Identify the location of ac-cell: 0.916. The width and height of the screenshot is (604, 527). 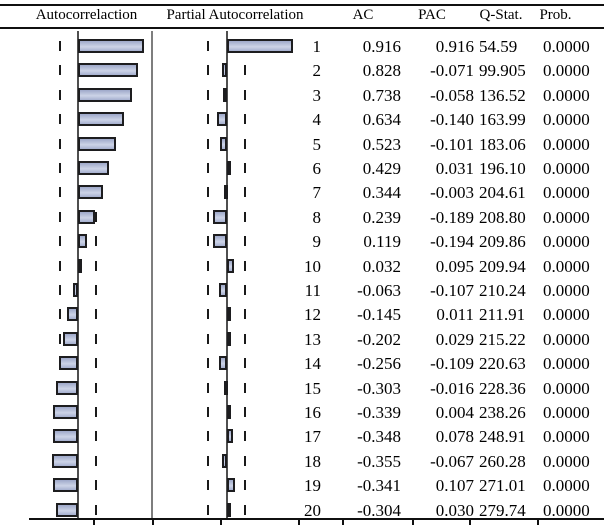
(381, 46).